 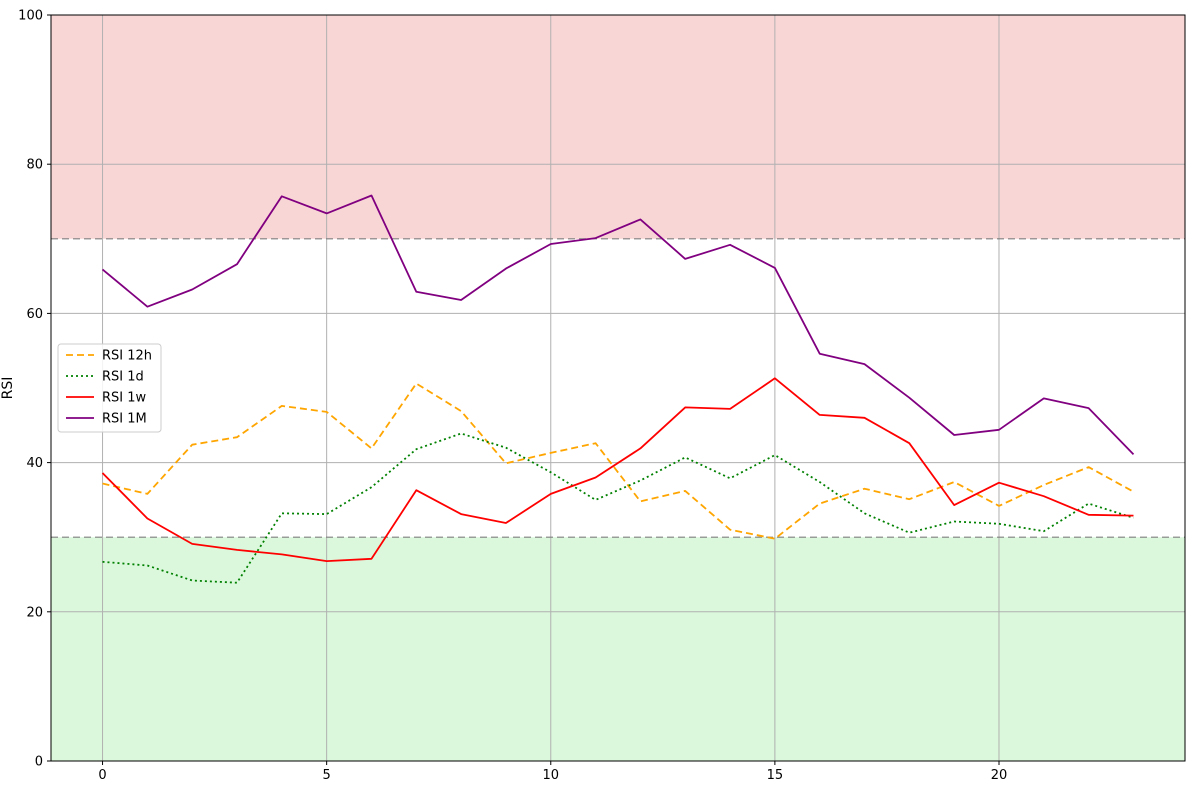 What do you see at coordinates (39, 762) in the screenshot?
I see `y-tick-label: 0` at bounding box center [39, 762].